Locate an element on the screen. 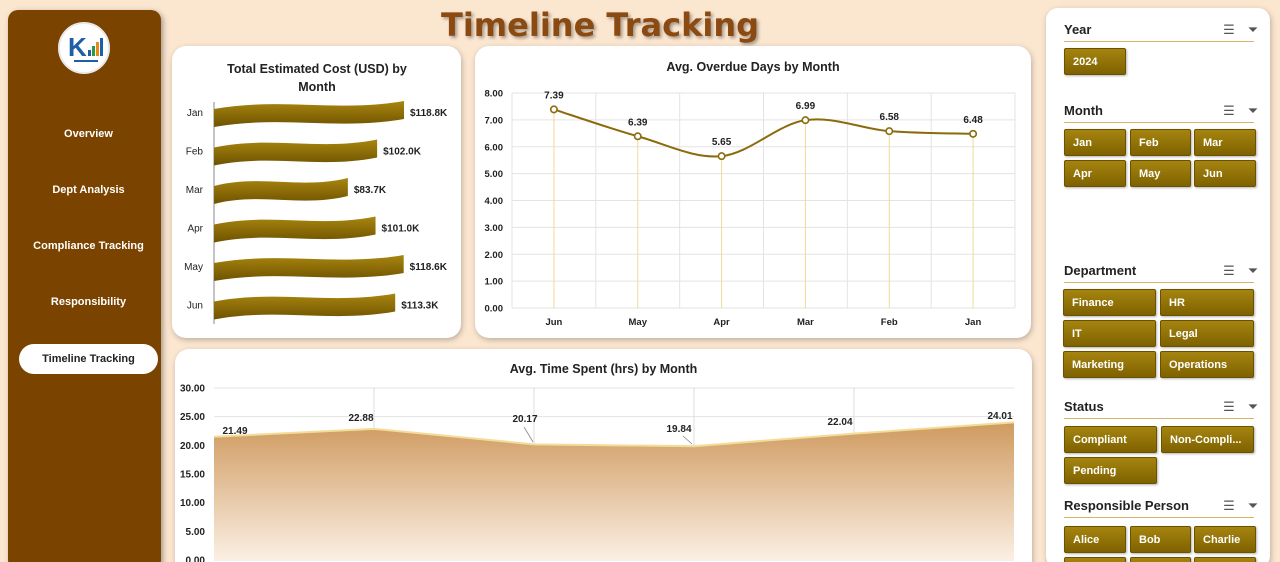 This screenshot has height=562, width=1280. person-option: Charlie is located at coordinates (1225, 539).